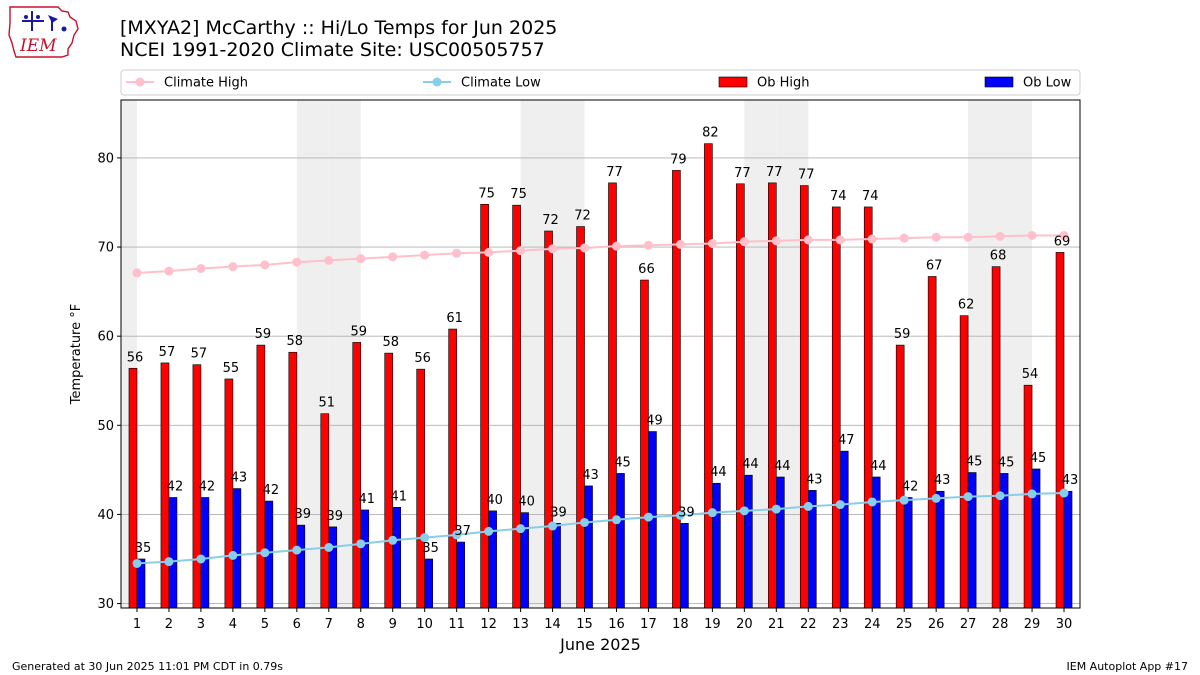 The width and height of the screenshot is (1200, 675). I want to click on ob-high-label-13: 75, so click(518, 194).